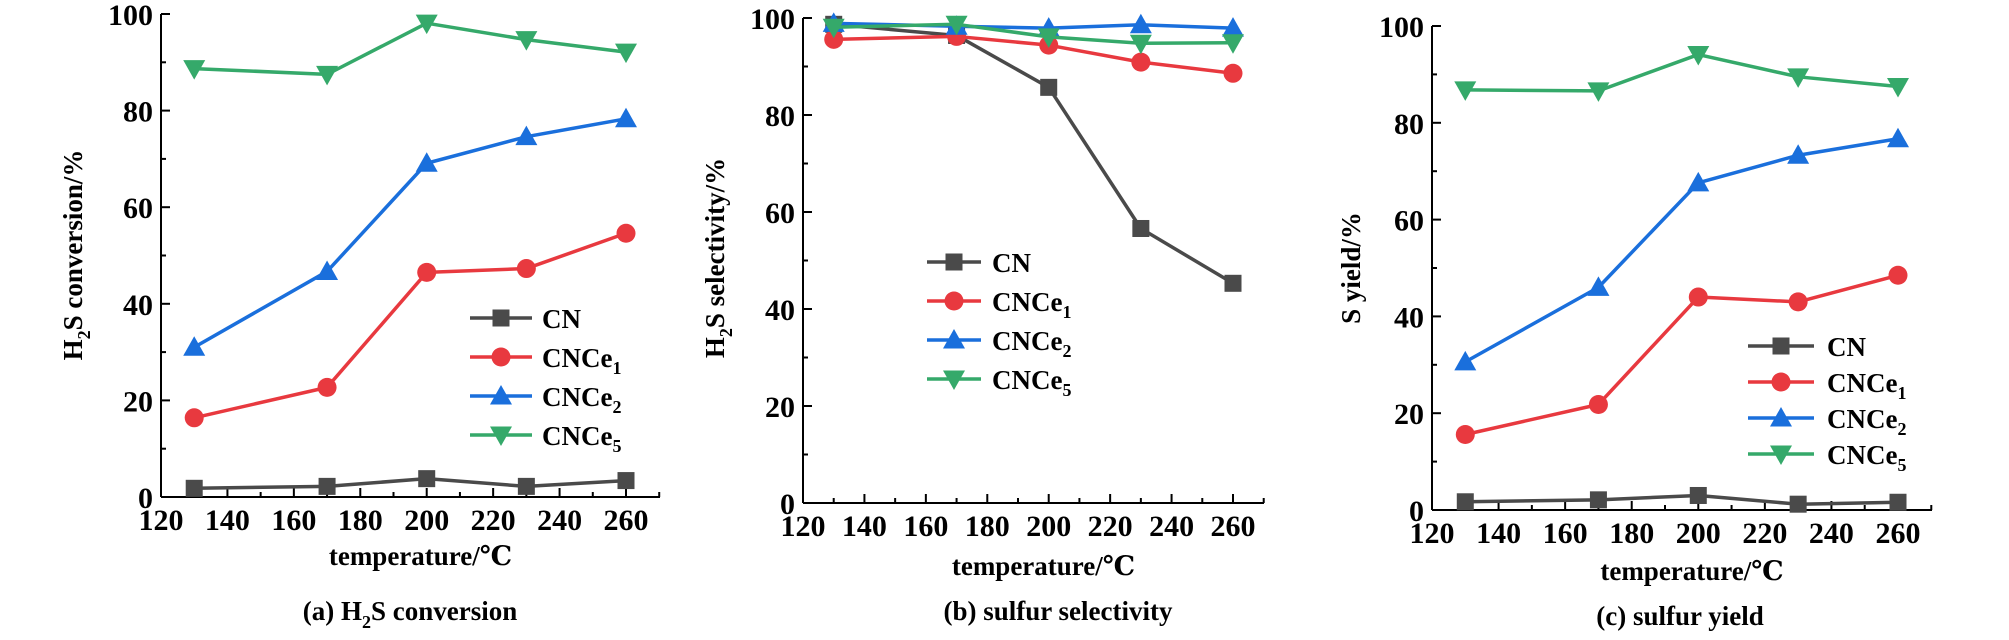  I want to click on panel-caption-main: (b) sulfur selectivity, so click(1058, 611).